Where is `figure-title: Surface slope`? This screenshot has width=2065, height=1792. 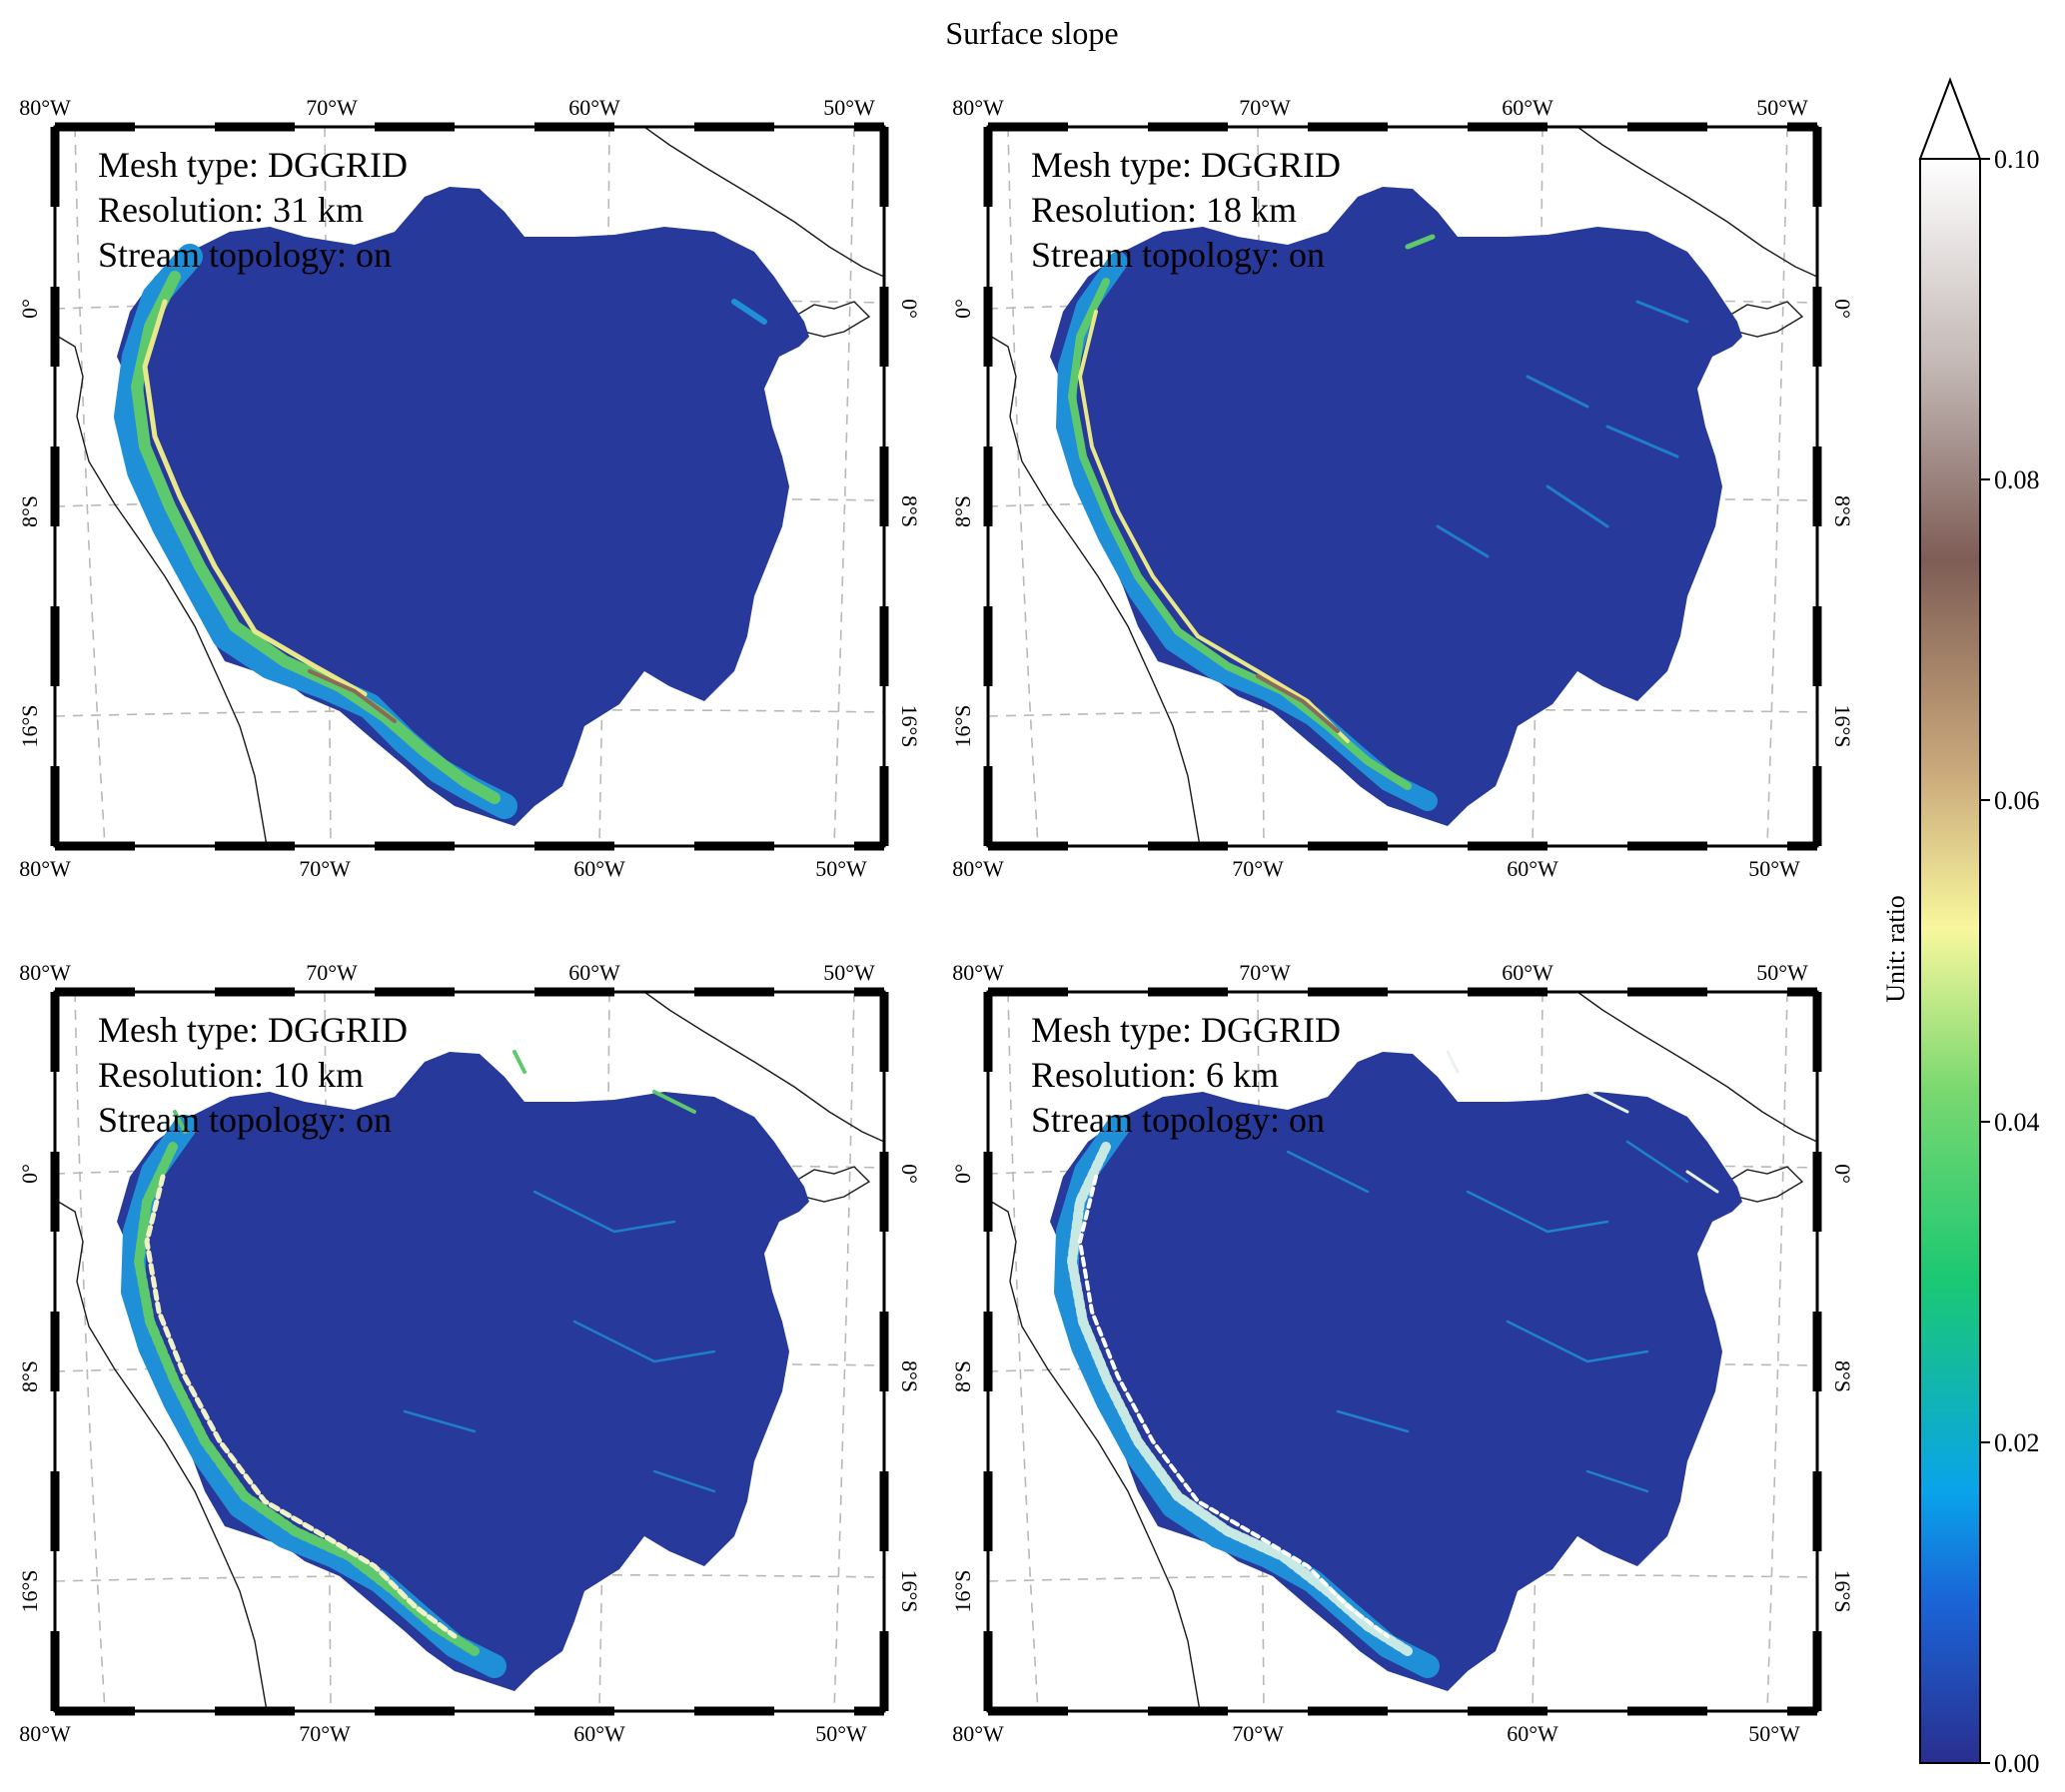
figure-title: Surface slope is located at coordinates (1031, 33).